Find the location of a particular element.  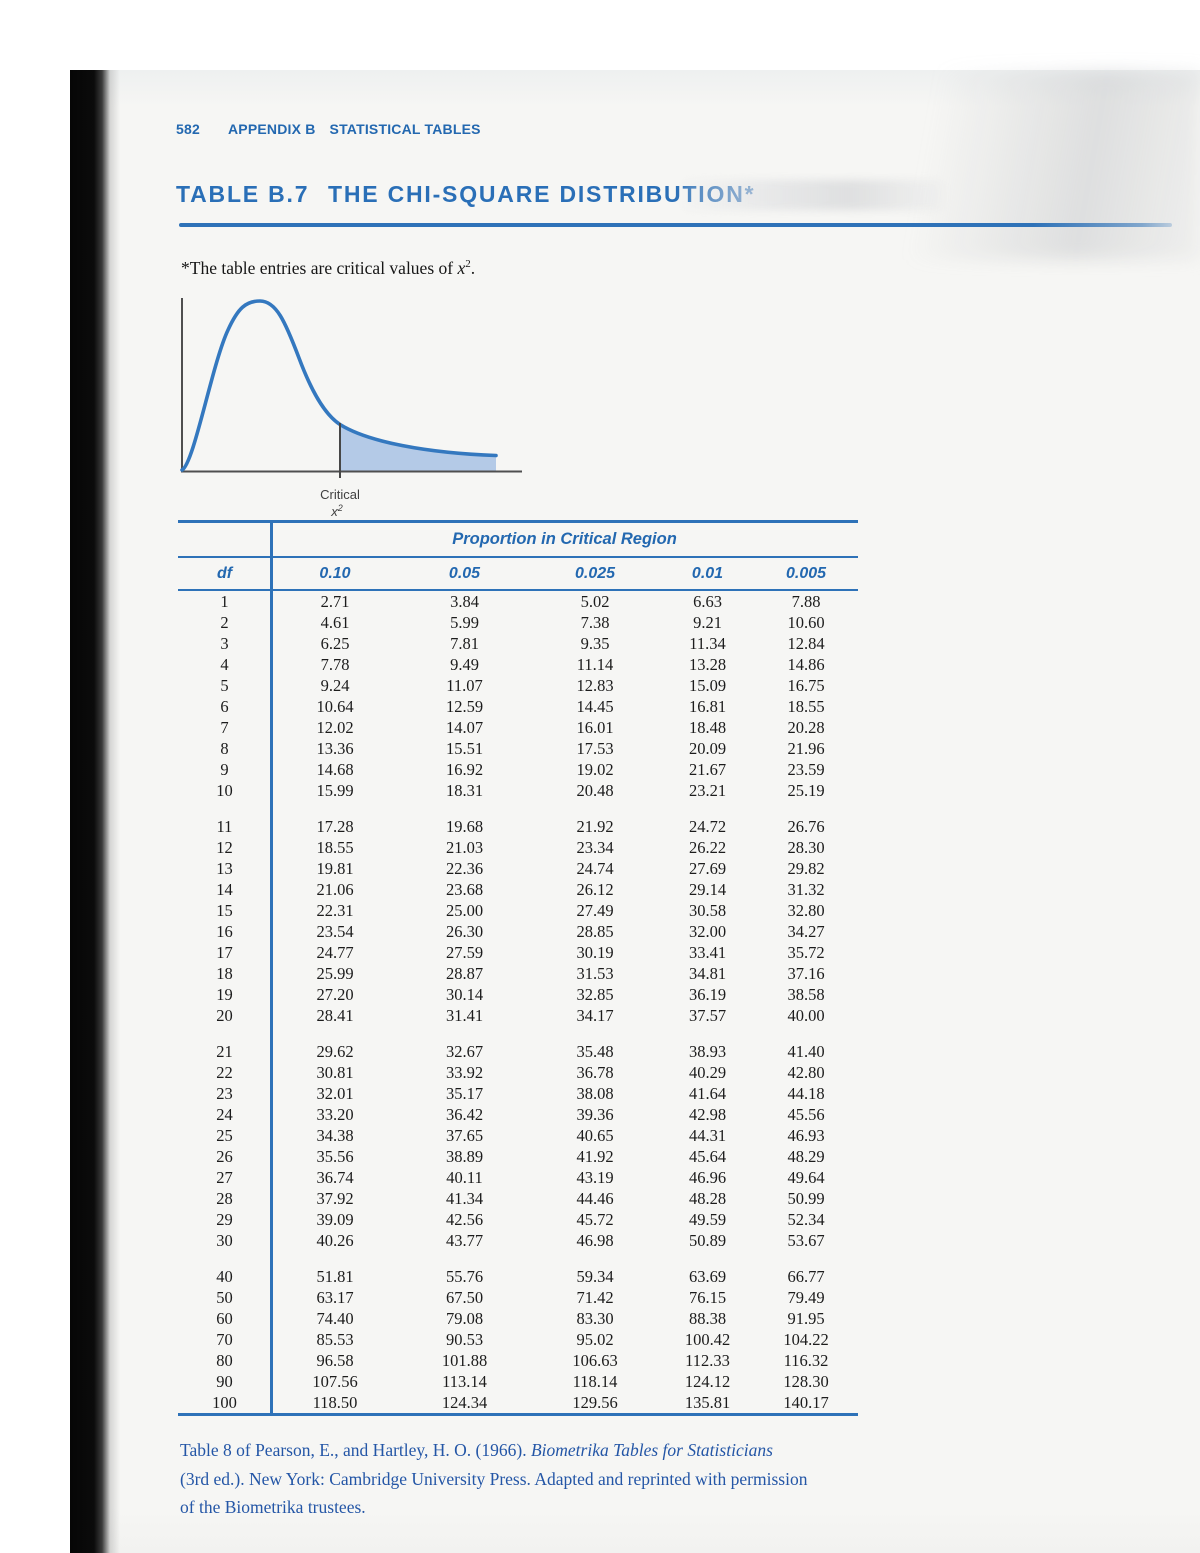

page-number: 582 is located at coordinates (188, 129).